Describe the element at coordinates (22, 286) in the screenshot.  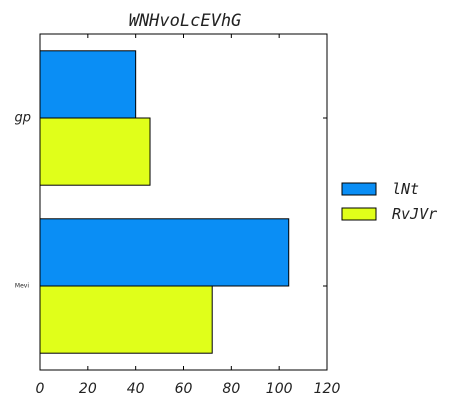
I see `y-tick-label-mevi: Mevi` at that location.